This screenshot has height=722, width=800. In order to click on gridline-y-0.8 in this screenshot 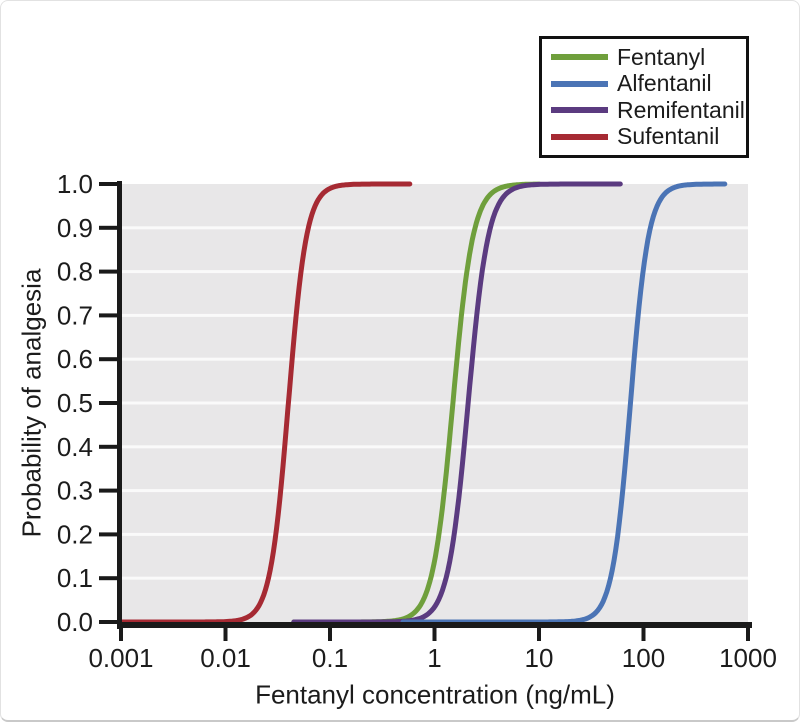, I will do `click(434, 272)`.